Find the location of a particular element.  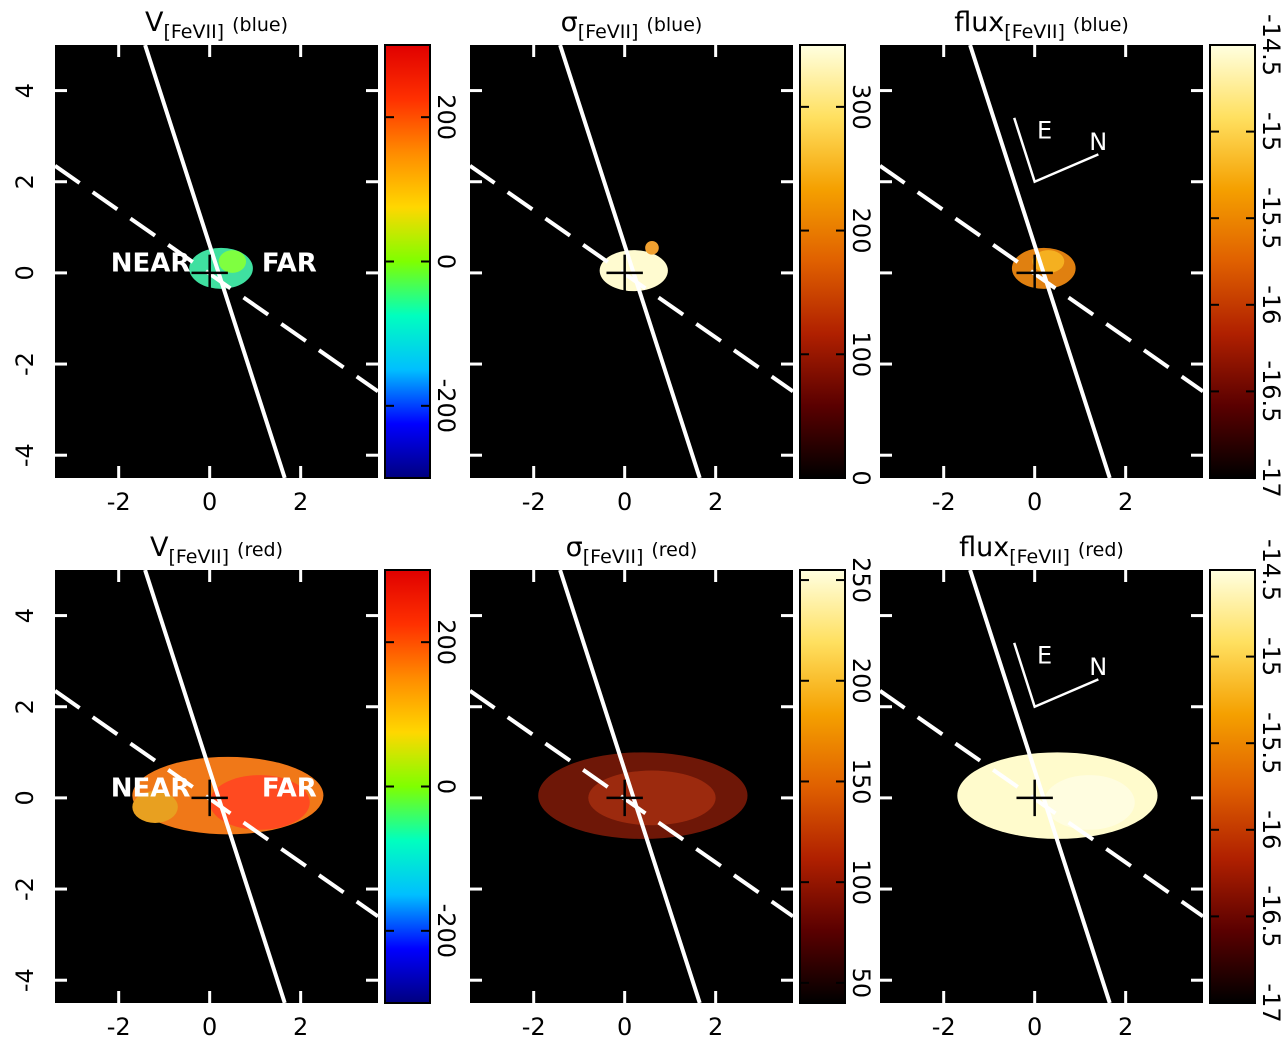

colorbar-tick-label: -16.5 is located at coordinates (1271, 916).